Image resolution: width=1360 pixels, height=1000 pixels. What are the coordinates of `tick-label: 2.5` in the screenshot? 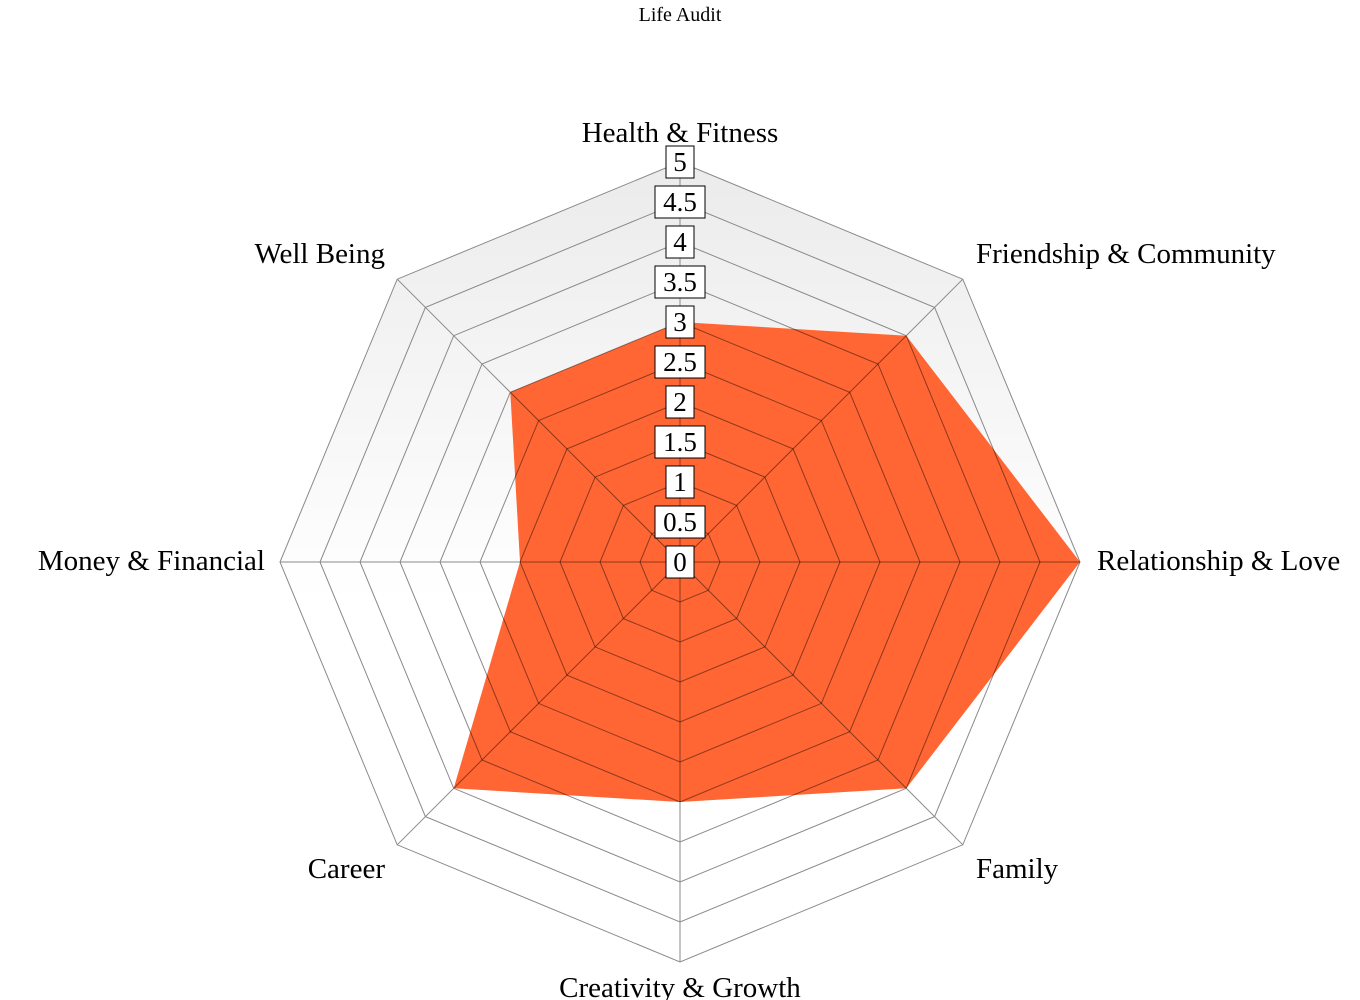 It's located at (680, 362).